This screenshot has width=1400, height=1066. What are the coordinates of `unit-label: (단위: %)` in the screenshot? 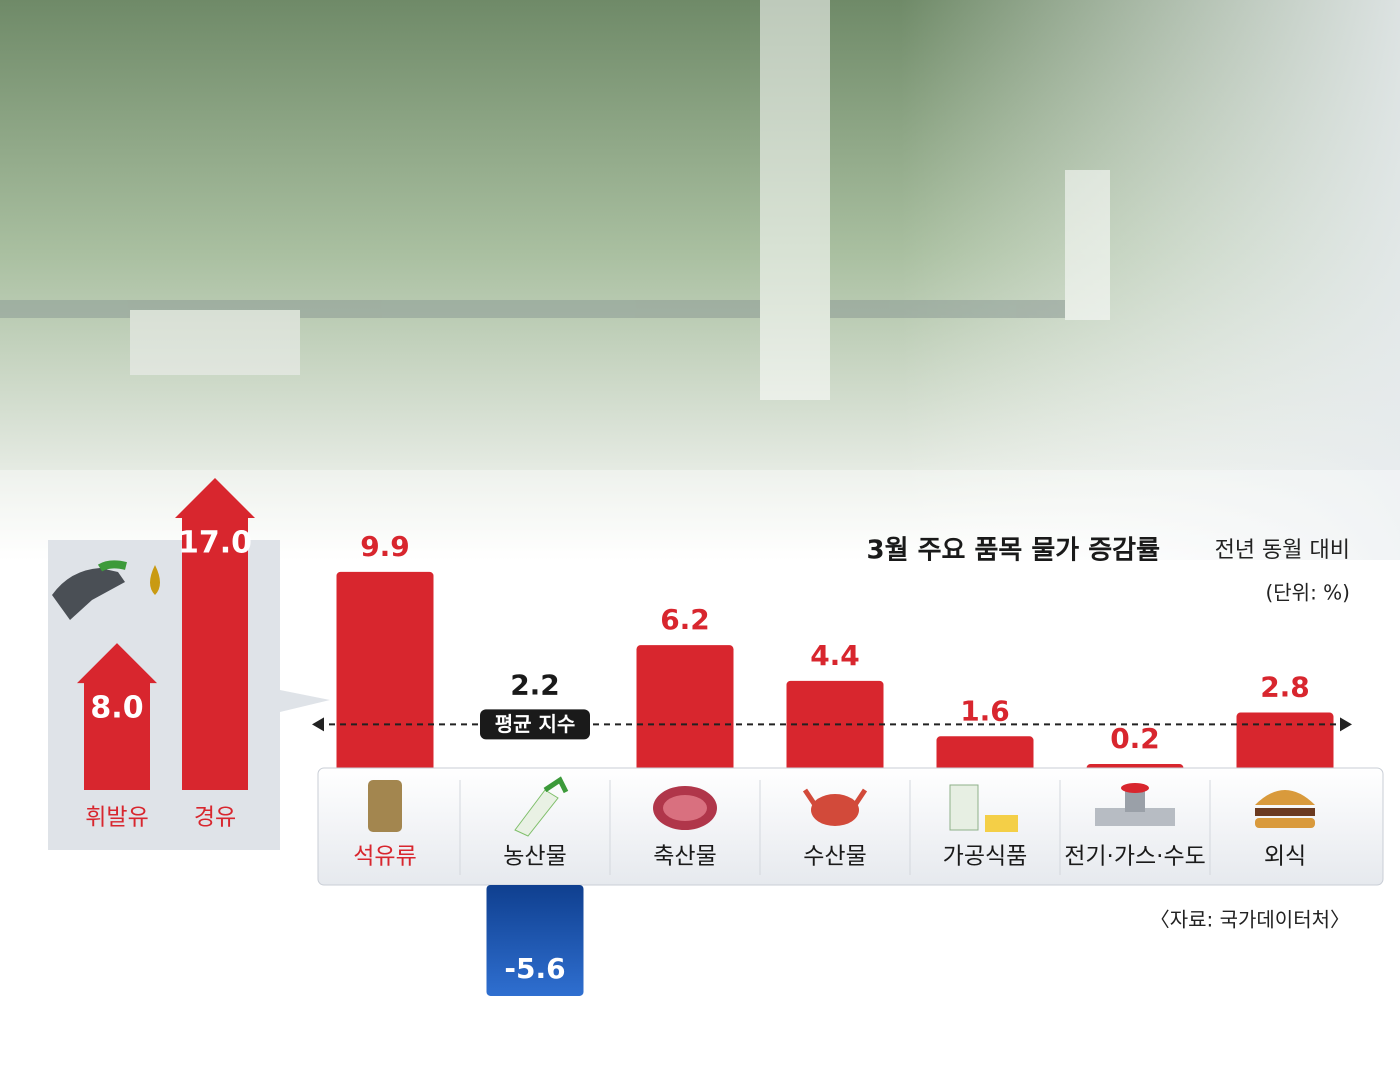 It's located at (1307, 593).